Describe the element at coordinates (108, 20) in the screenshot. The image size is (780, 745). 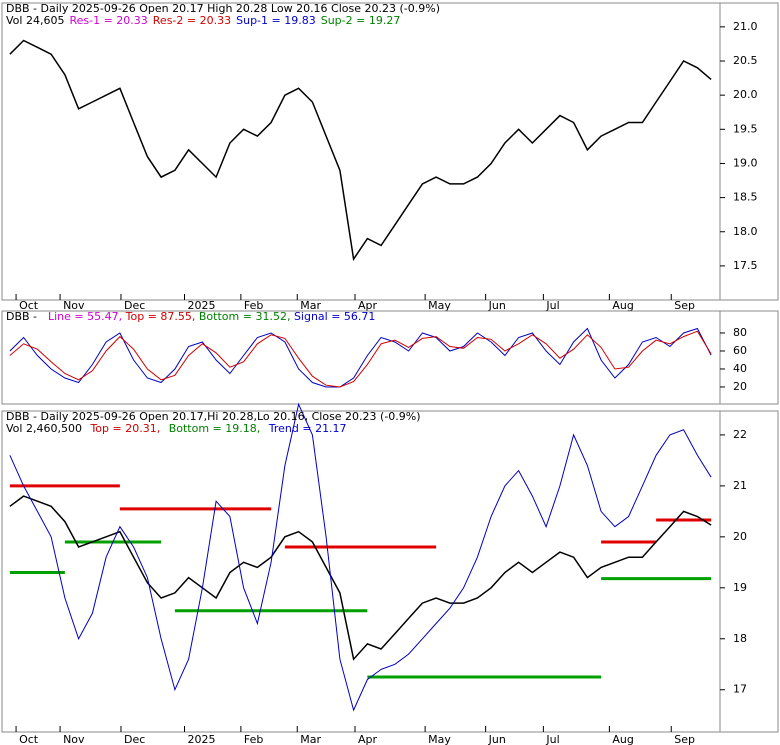
I see `legend-entry: Res-1 = 20.33` at that location.